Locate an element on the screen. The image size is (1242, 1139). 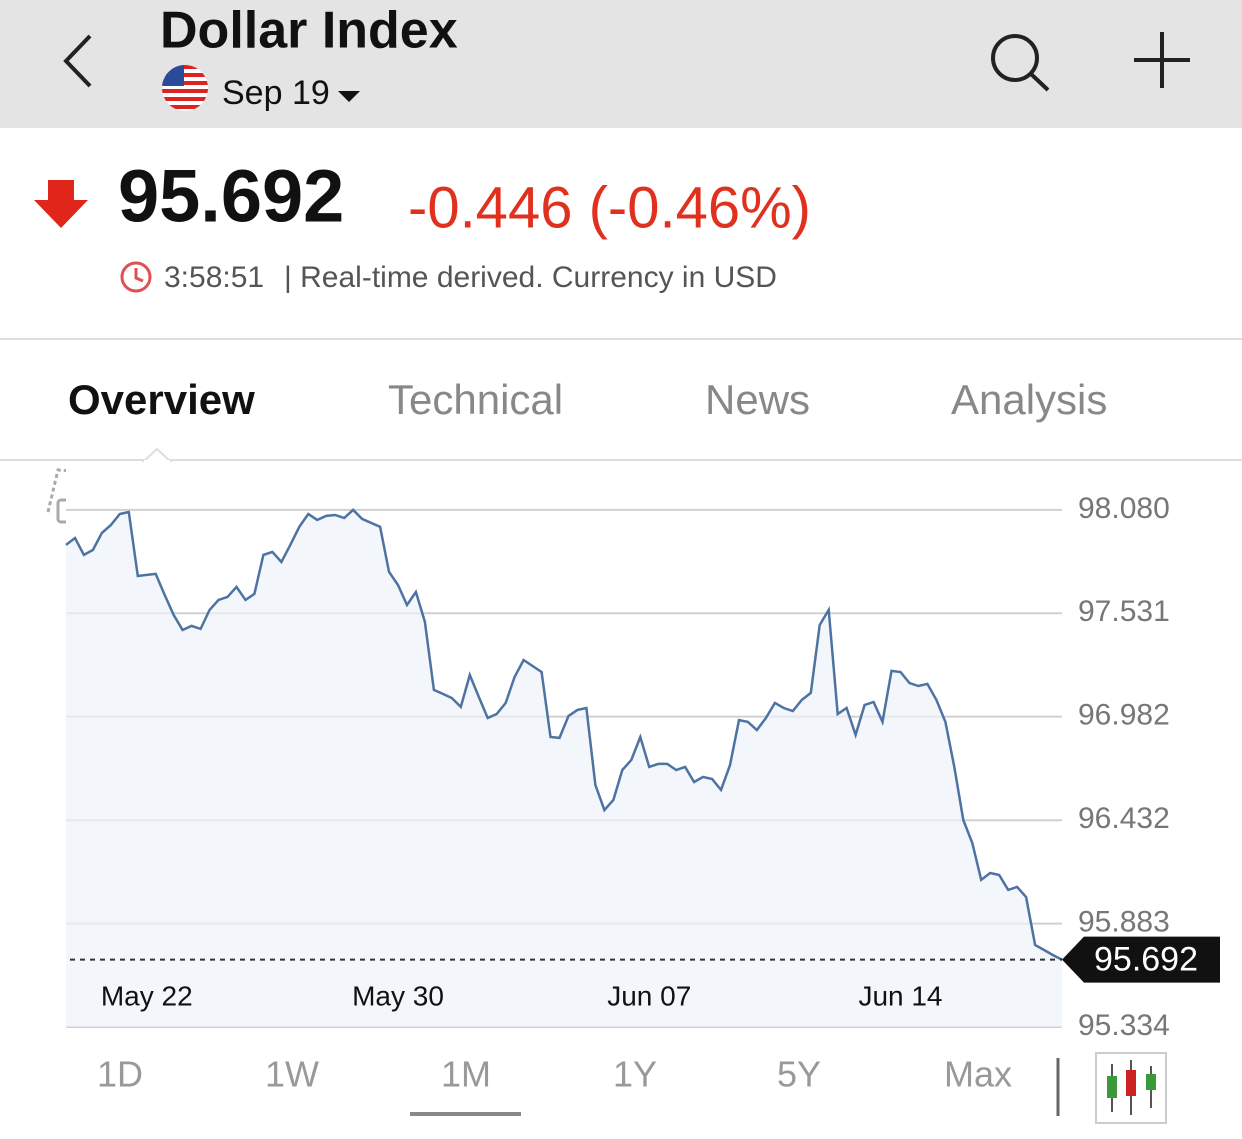
y-tick-label: 96.432 is located at coordinates (1124, 818).